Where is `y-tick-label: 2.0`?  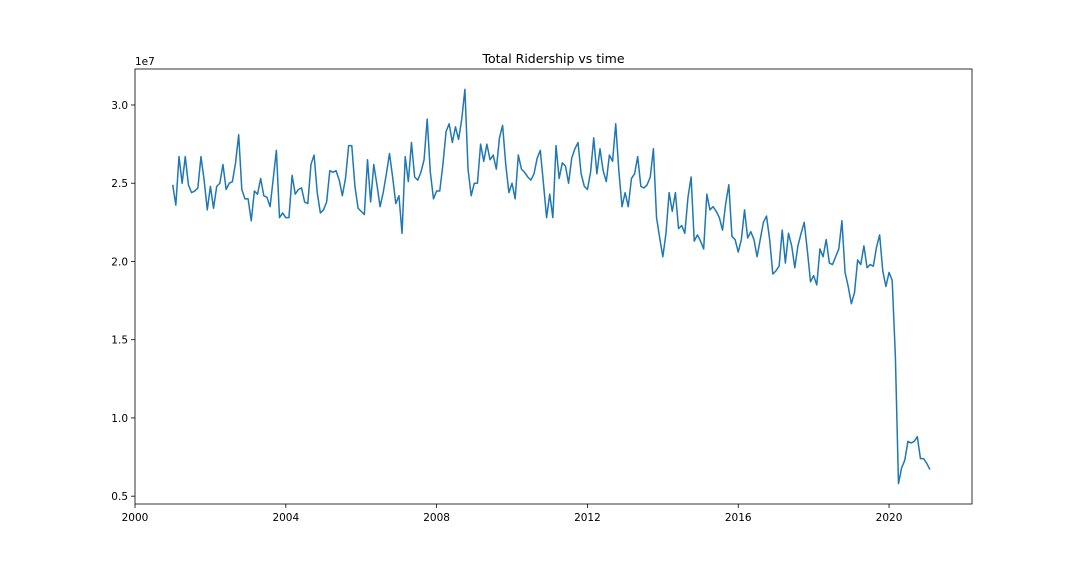 y-tick-label: 2.0 is located at coordinates (119, 262).